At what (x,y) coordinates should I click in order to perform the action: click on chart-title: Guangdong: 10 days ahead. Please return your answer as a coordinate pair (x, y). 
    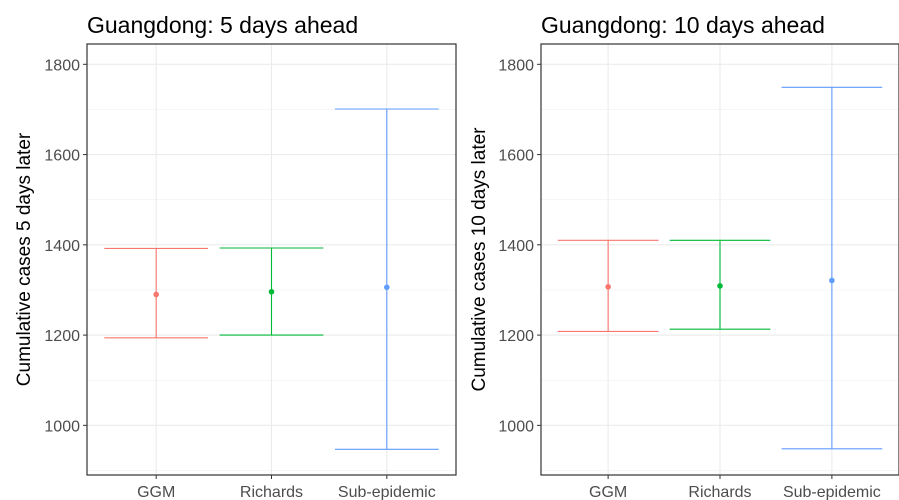
    Looking at the image, I should click on (683, 25).